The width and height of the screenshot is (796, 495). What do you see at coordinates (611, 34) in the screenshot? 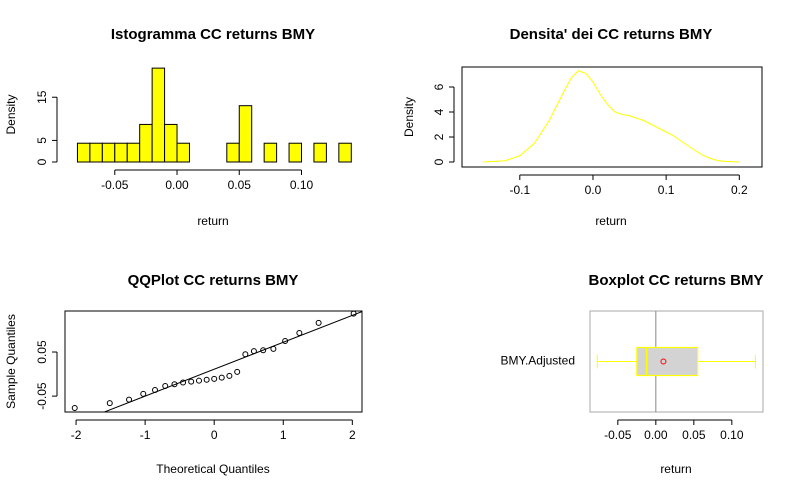
I see `panel-title: Densita' dei CC returns BMY` at bounding box center [611, 34].